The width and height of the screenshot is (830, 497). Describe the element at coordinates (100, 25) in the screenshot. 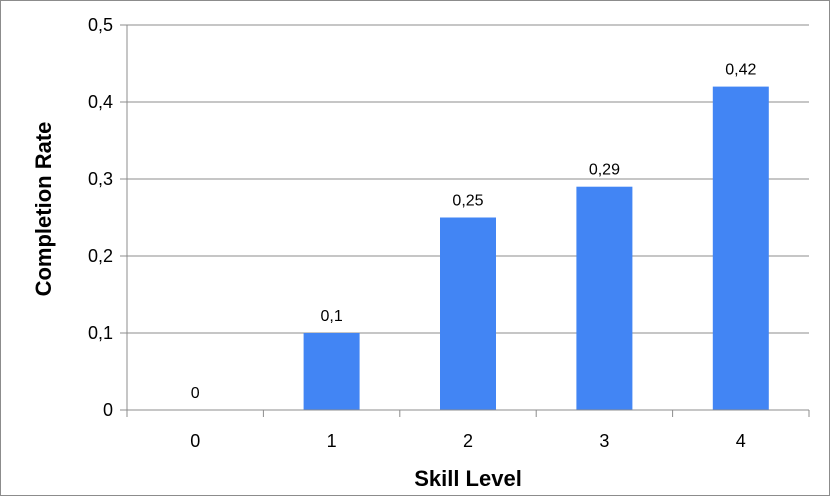

I see `y-tick-label-5: 0,5` at that location.